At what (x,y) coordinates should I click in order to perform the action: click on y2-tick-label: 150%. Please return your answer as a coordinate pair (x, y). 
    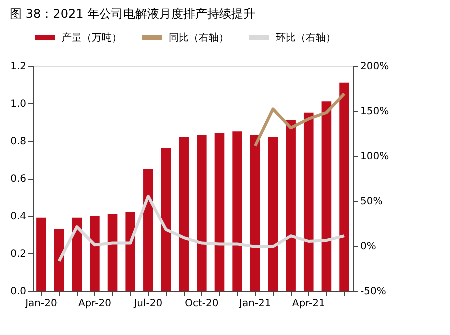
    Looking at the image, I should click on (375, 112).